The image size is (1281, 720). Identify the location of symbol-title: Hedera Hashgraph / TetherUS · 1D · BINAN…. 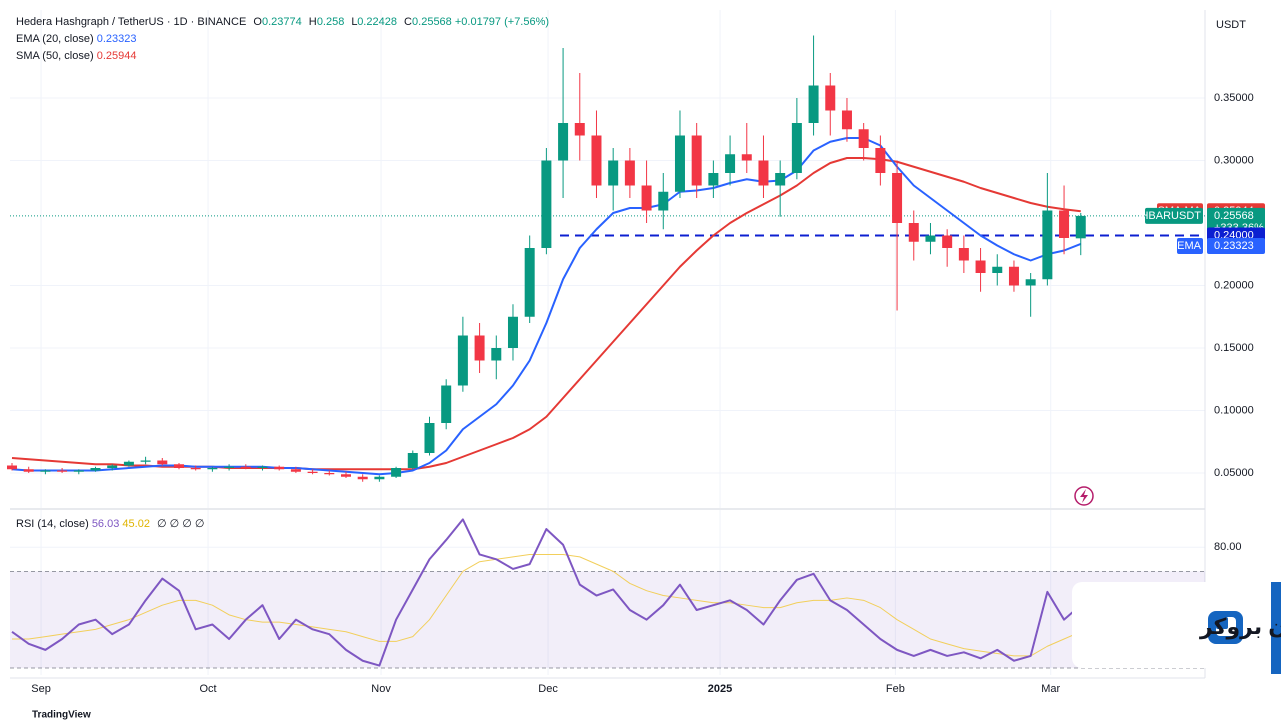
(131, 22).